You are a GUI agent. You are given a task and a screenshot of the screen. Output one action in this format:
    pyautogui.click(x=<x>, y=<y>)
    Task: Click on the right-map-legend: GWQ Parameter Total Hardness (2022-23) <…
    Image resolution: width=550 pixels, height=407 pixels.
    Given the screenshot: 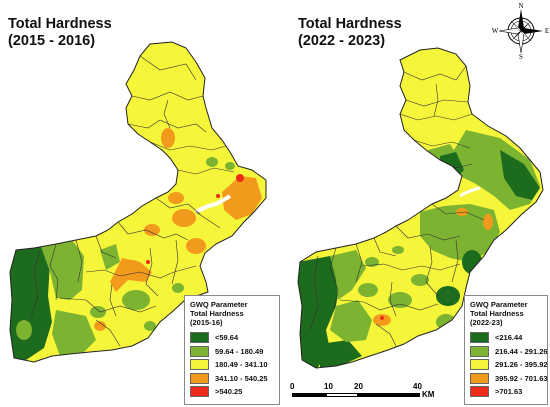 What is the action you would take?
    pyautogui.click(x=506, y=350)
    